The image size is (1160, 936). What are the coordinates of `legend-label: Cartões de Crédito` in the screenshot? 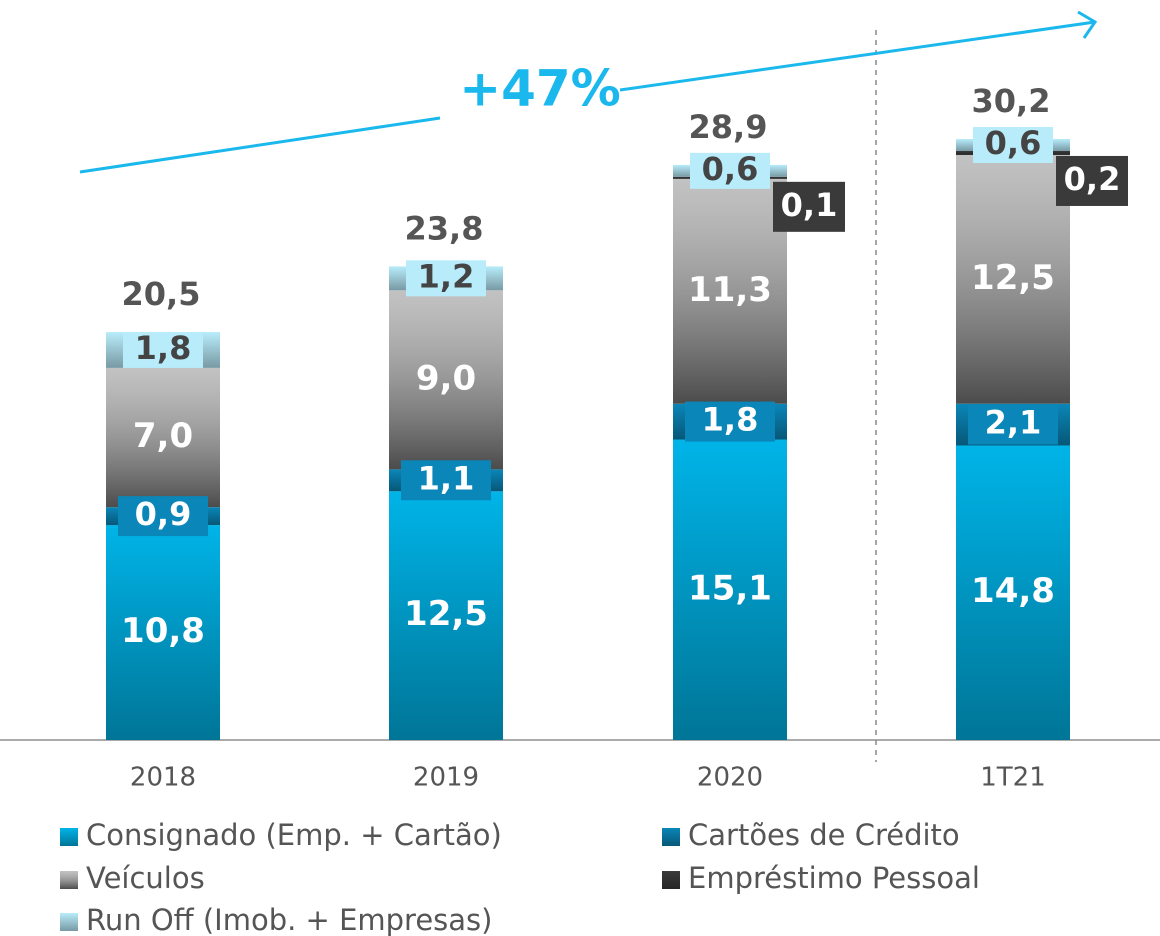 It's located at (824, 835).